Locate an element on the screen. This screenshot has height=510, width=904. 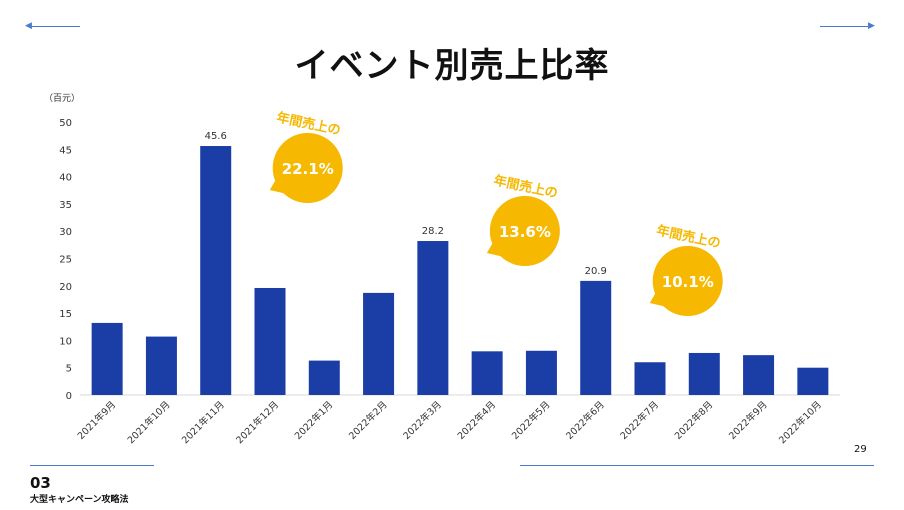
y-tick-label: 30 is located at coordinates (65, 232).